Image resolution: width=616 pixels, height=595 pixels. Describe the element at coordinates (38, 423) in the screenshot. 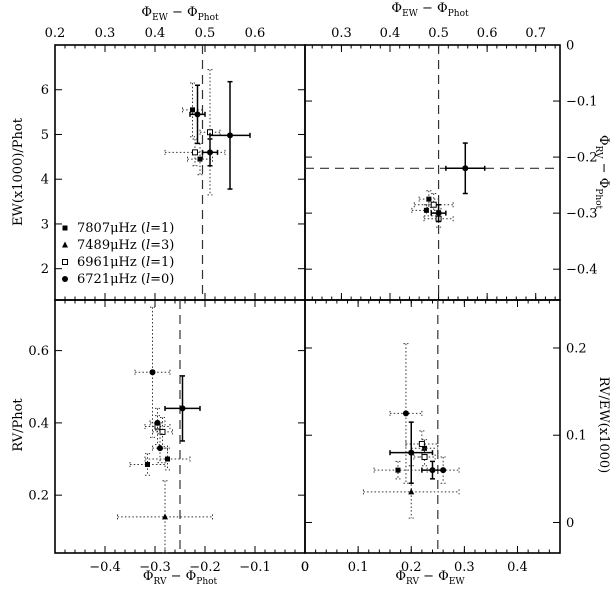

I see `y-tick-label: 0.4` at that location.